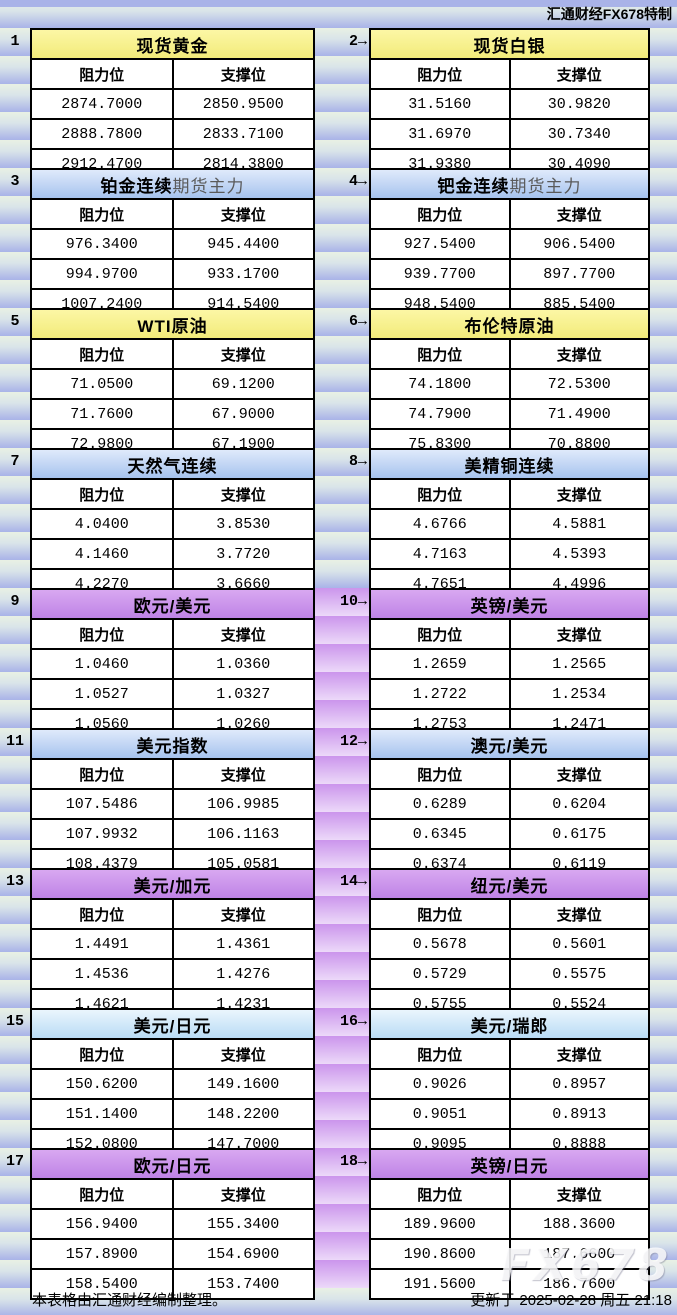  Describe the element at coordinates (102, 664) in the screenshot. I see `resistance-value: 1.0460` at that location.